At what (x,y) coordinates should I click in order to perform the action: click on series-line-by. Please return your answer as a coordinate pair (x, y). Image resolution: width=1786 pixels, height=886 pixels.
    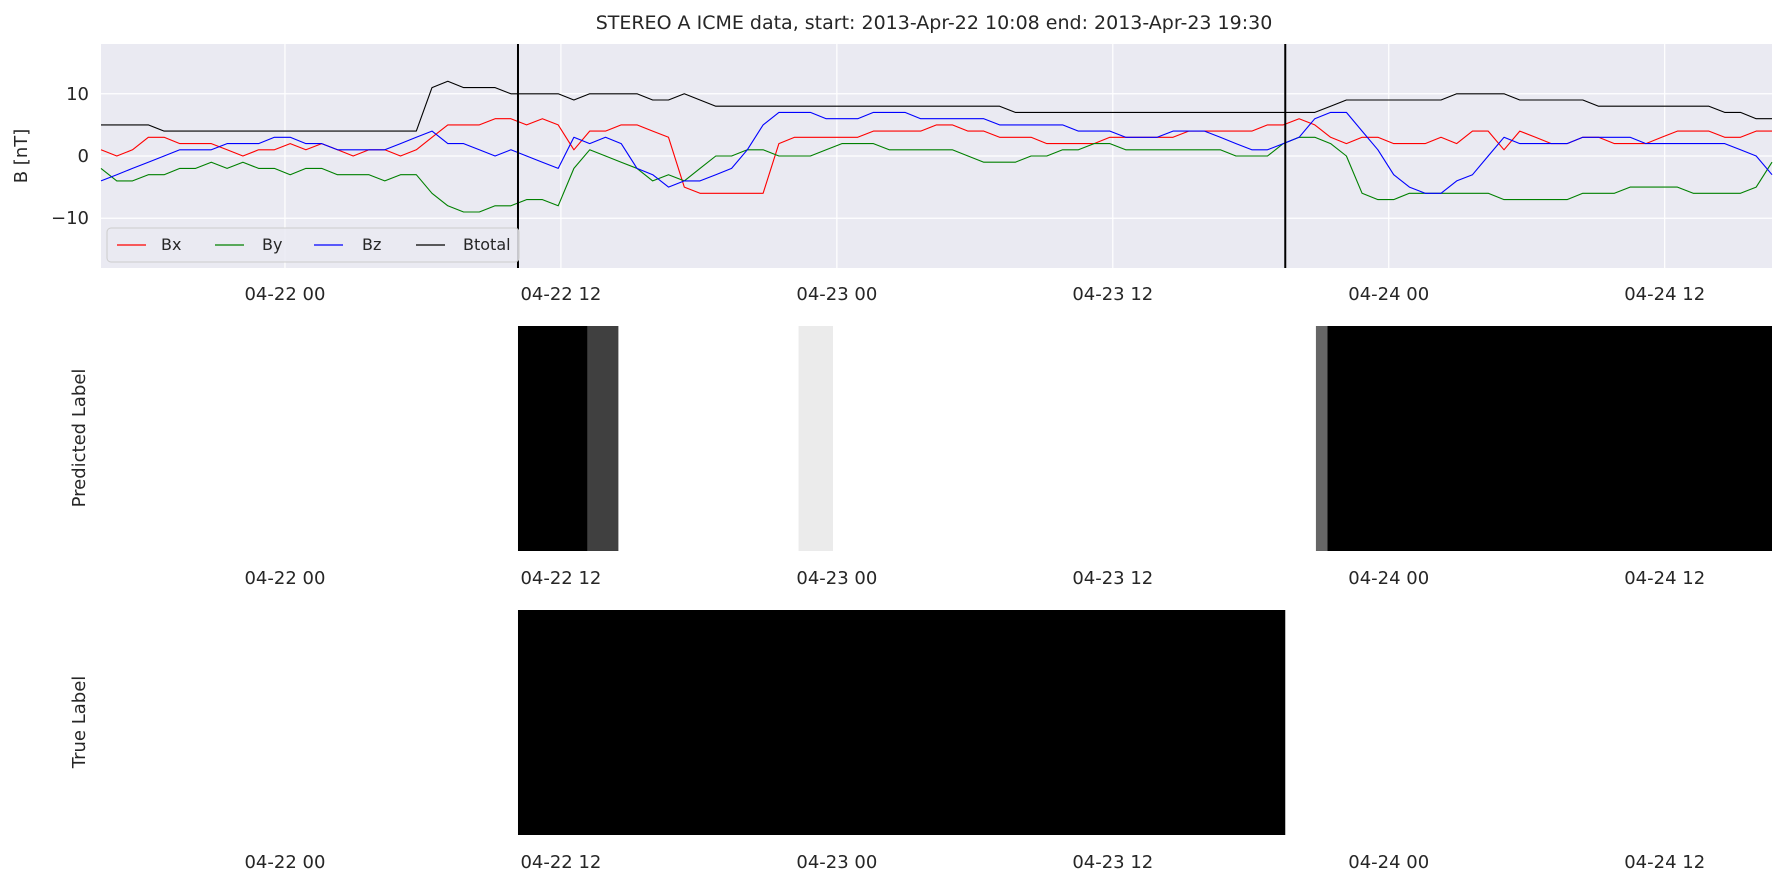
    Looking at the image, I should click on (936, 174).